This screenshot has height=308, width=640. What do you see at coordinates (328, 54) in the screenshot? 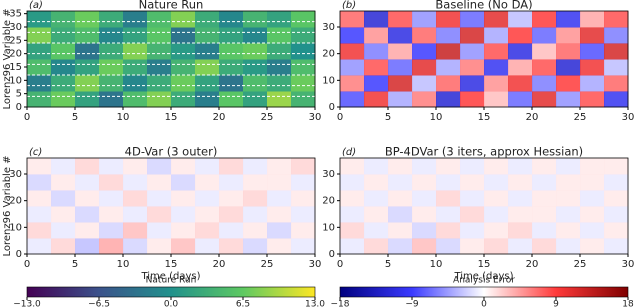
I see `y-tick-label: 20` at bounding box center [328, 54].